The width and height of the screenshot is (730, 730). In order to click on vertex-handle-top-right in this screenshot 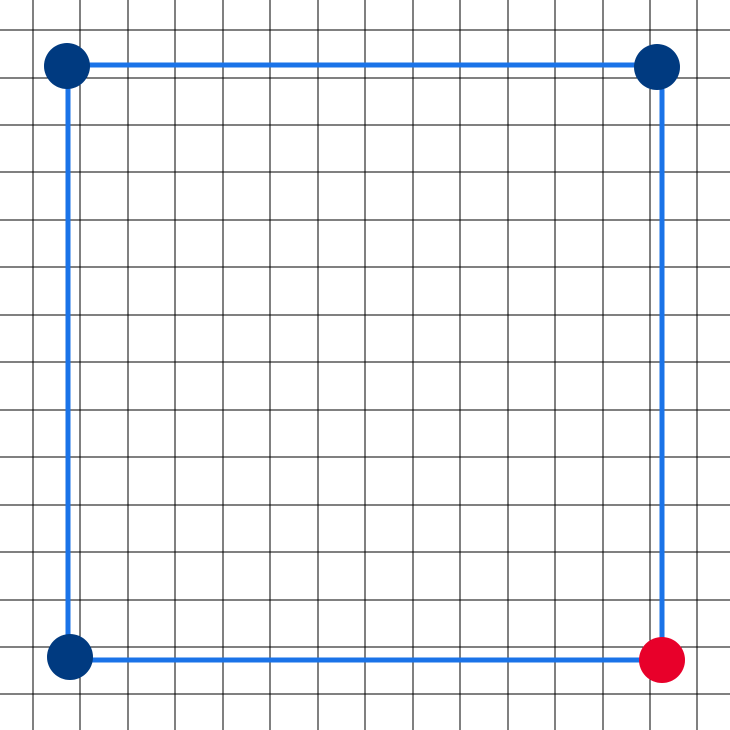, I will do `click(657, 67)`.